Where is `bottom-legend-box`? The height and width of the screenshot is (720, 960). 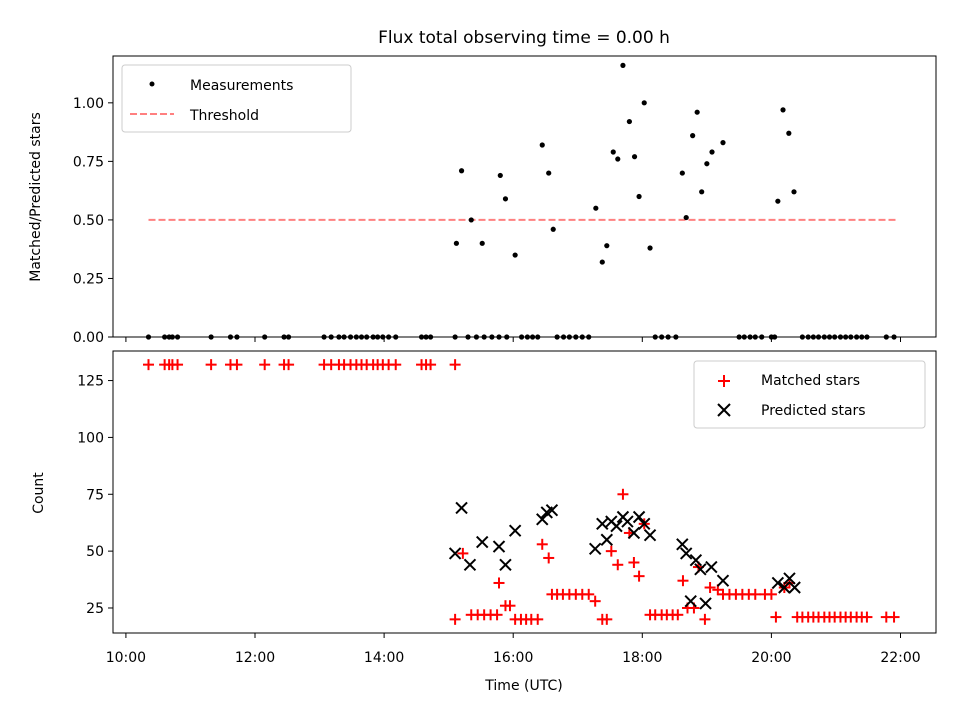
bottom-legend-box is located at coordinates (809, 394).